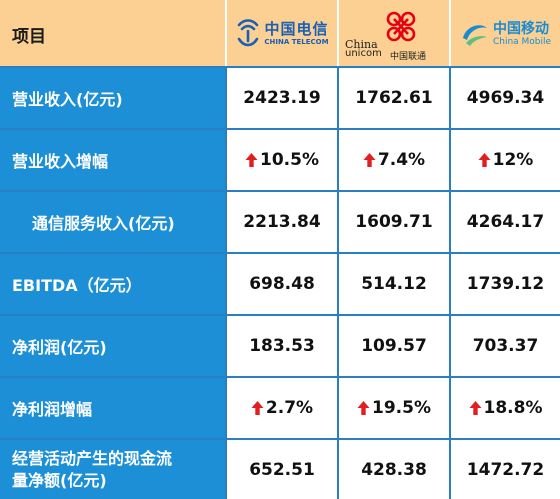  What do you see at coordinates (112, 346) in the screenshot?
I see `row-label: 净利润(亿元)` at bounding box center [112, 346].